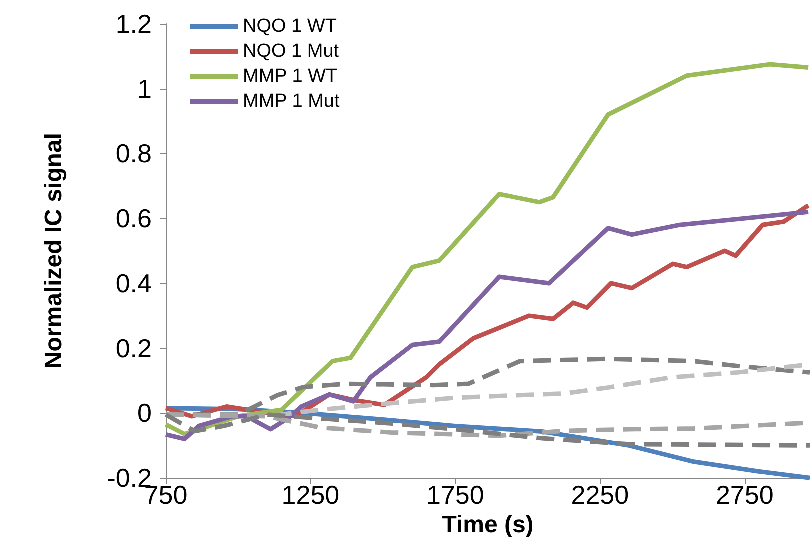 The width and height of the screenshot is (811, 542). Describe the element at coordinates (290, 26) in the screenshot. I see `legend-label: NQO 1 WT` at that location.